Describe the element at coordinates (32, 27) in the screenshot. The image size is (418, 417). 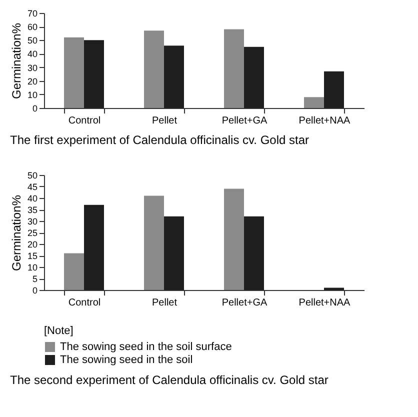
I see `y-tick-label: 60` at that location.